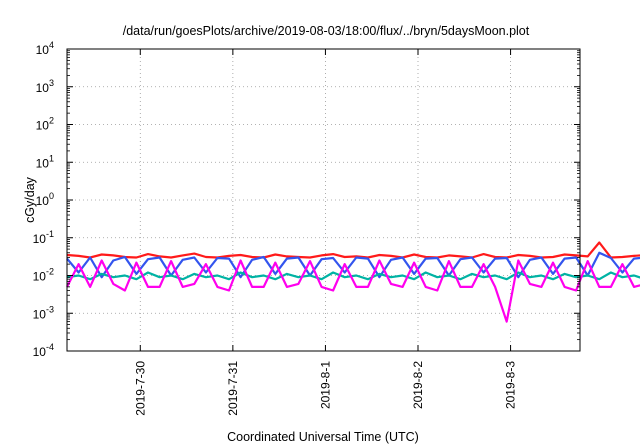 Image resolution: width=640 pixels, height=448 pixels. What do you see at coordinates (45, 48) in the screenshot?
I see `y-tick-label: 10⁴` at bounding box center [45, 48].